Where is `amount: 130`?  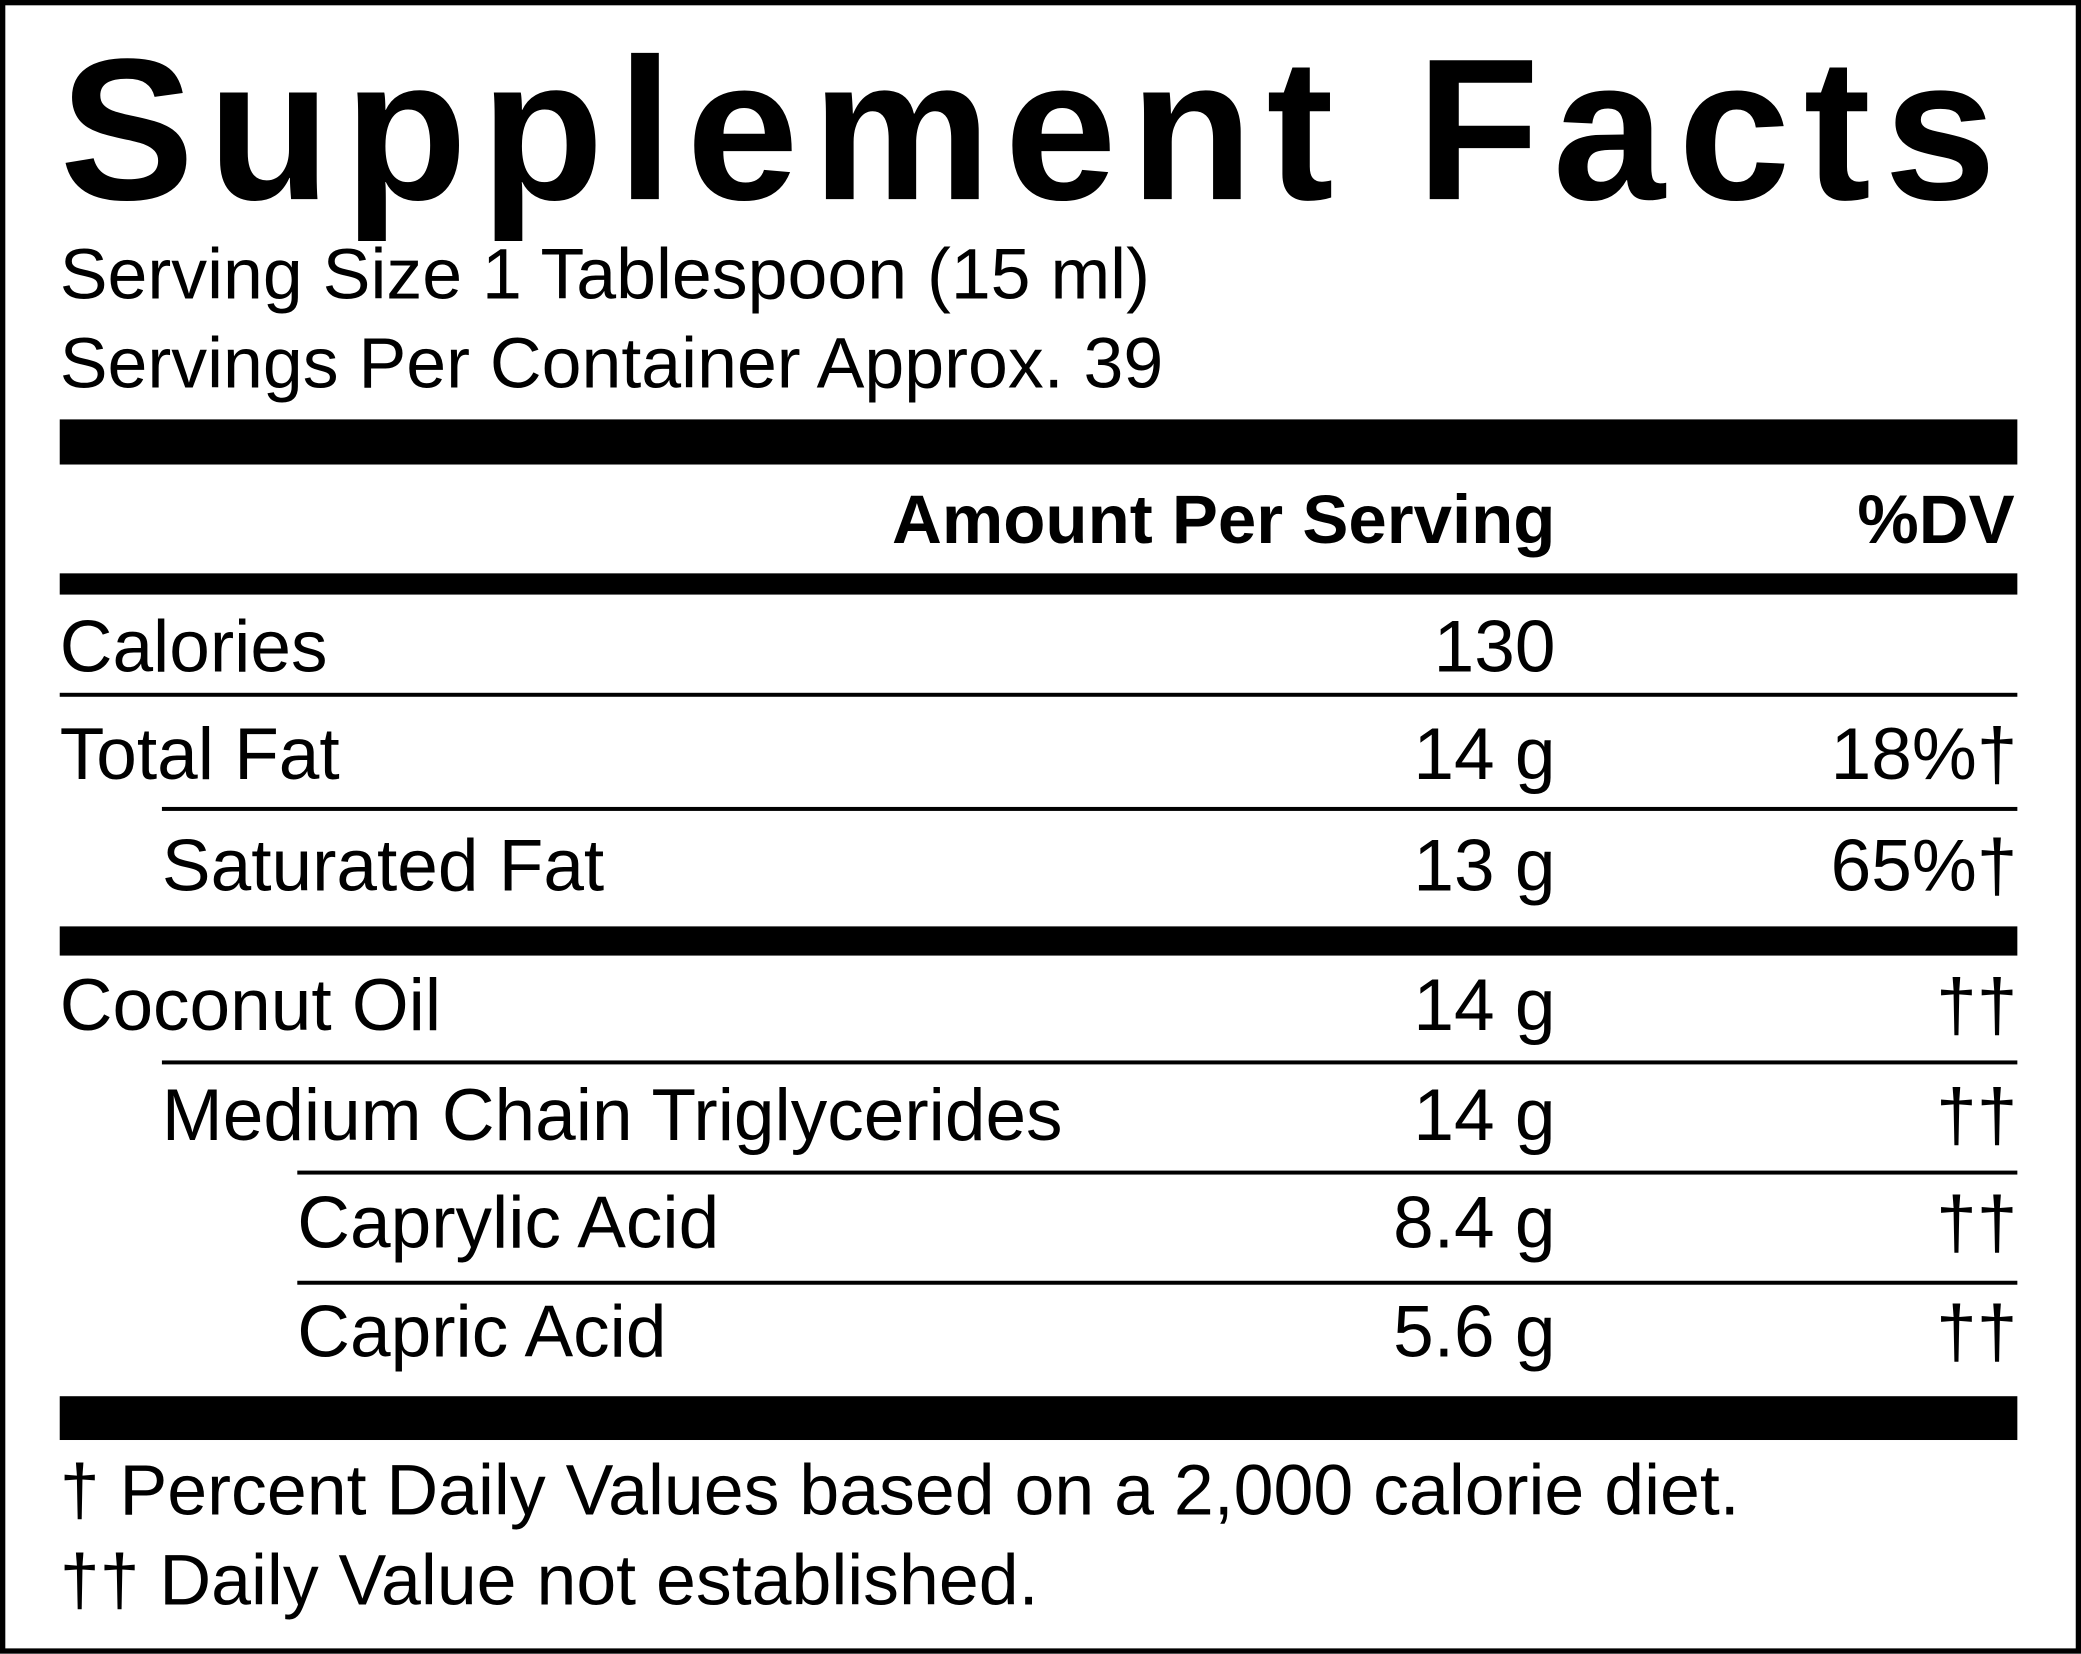
amount: 130 is located at coordinates (1494, 646).